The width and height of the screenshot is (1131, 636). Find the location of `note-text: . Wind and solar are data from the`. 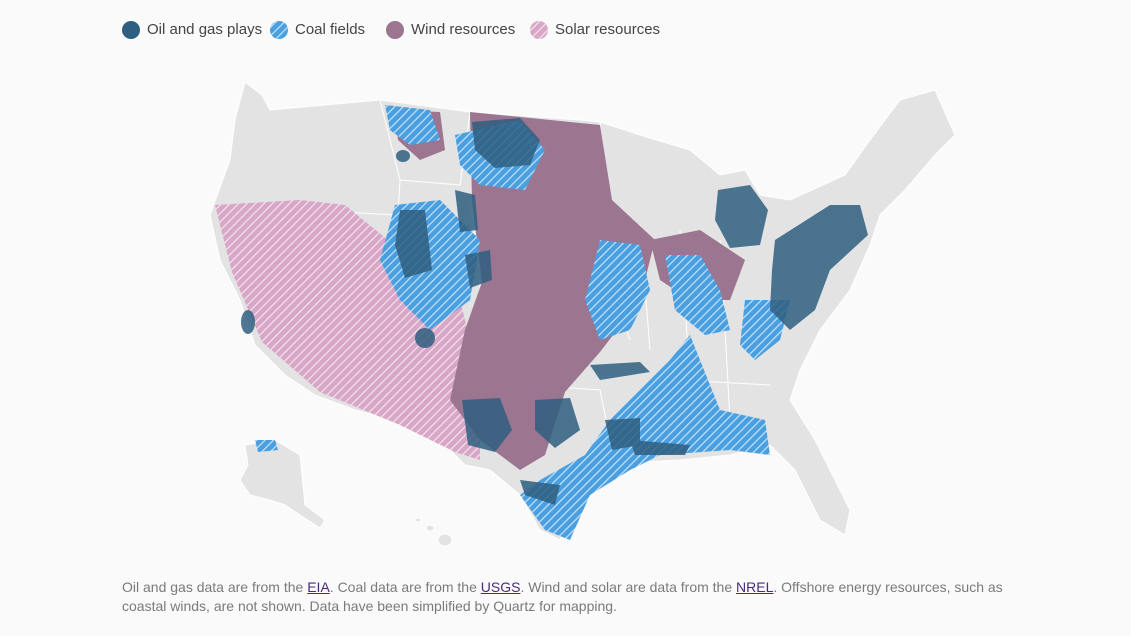

note-text: . Wind and solar are data from the is located at coordinates (628, 587).